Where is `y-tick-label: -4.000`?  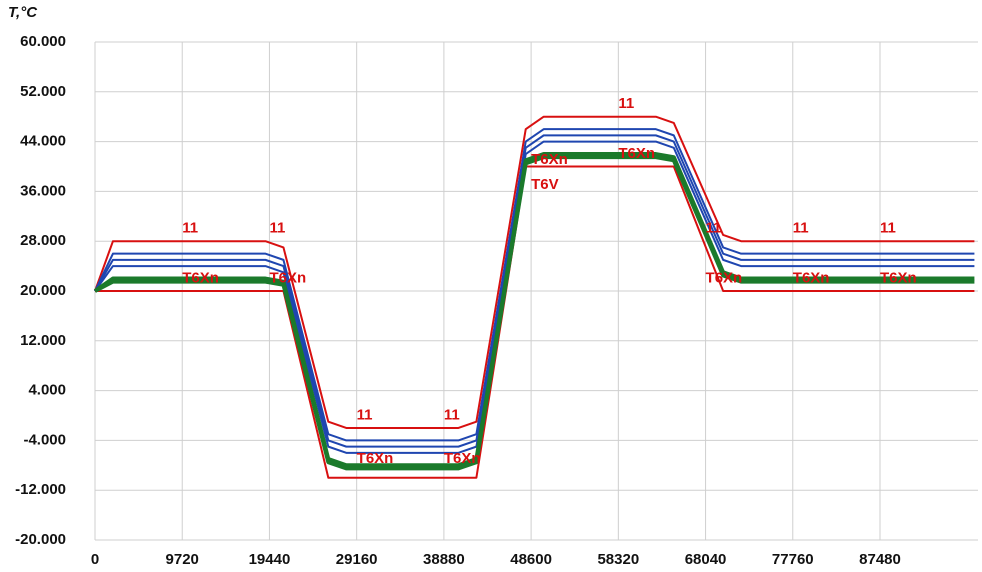 y-tick-label: -4.000 is located at coordinates (44, 439).